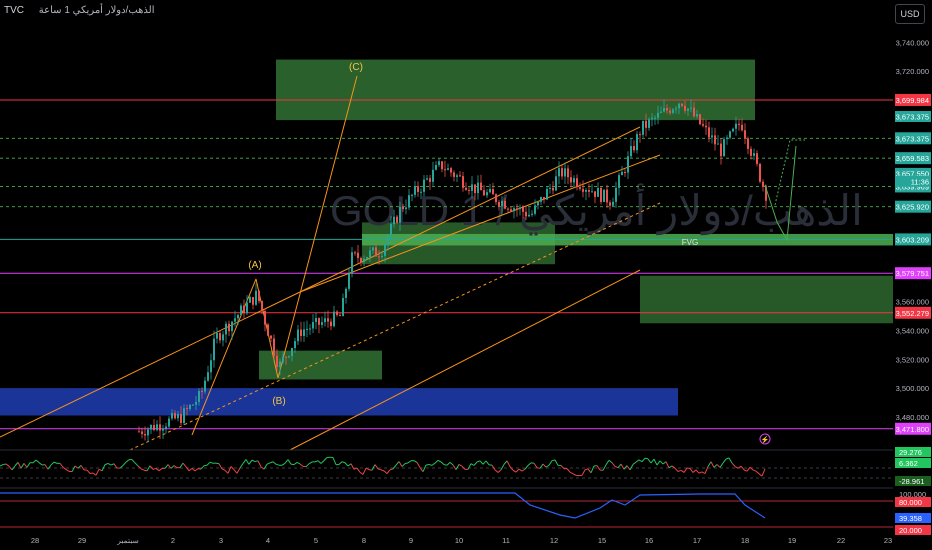 The image size is (932, 550). I want to click on wave-label: (C), so click(356, 67).